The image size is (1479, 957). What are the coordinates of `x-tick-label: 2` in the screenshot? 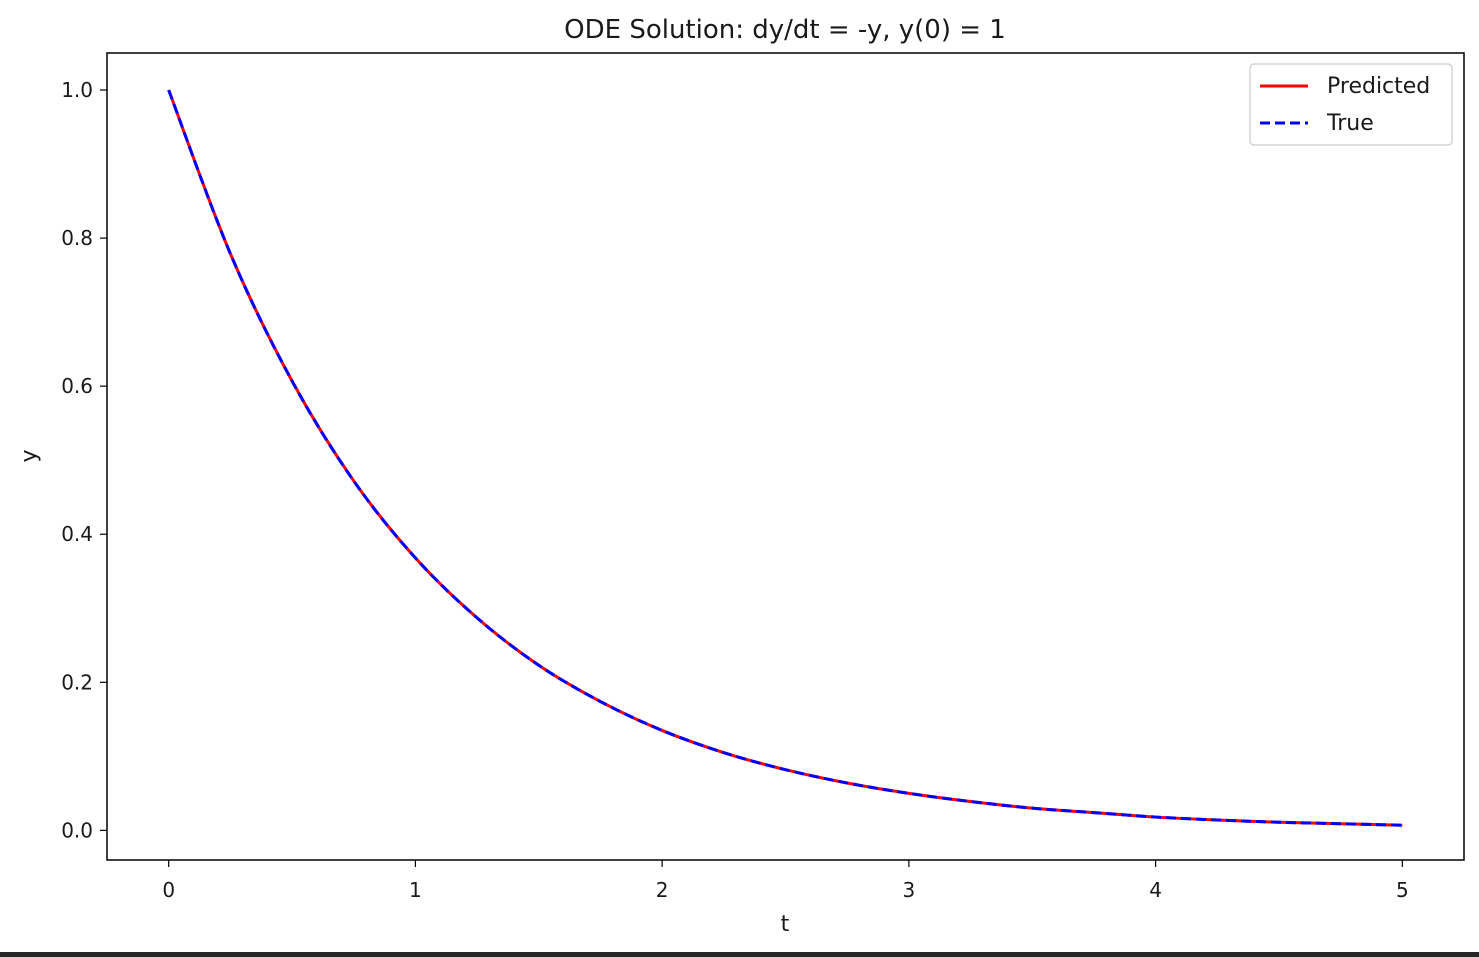 It's located at (662, 890).